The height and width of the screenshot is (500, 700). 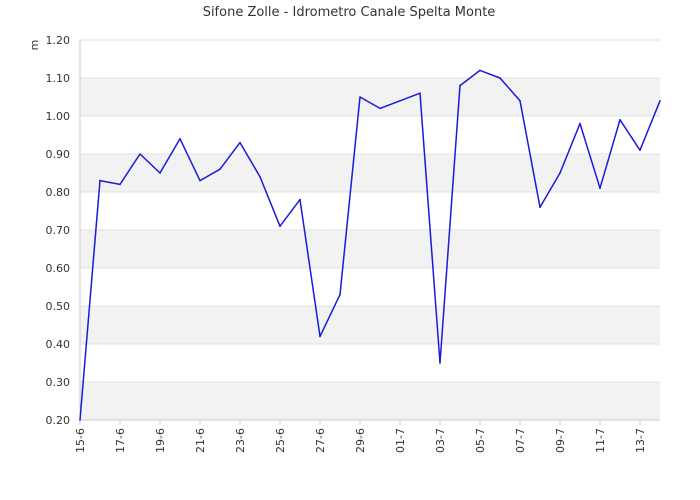 I want to click on x-tick-label: 03-7, so click(x=440, y=440).